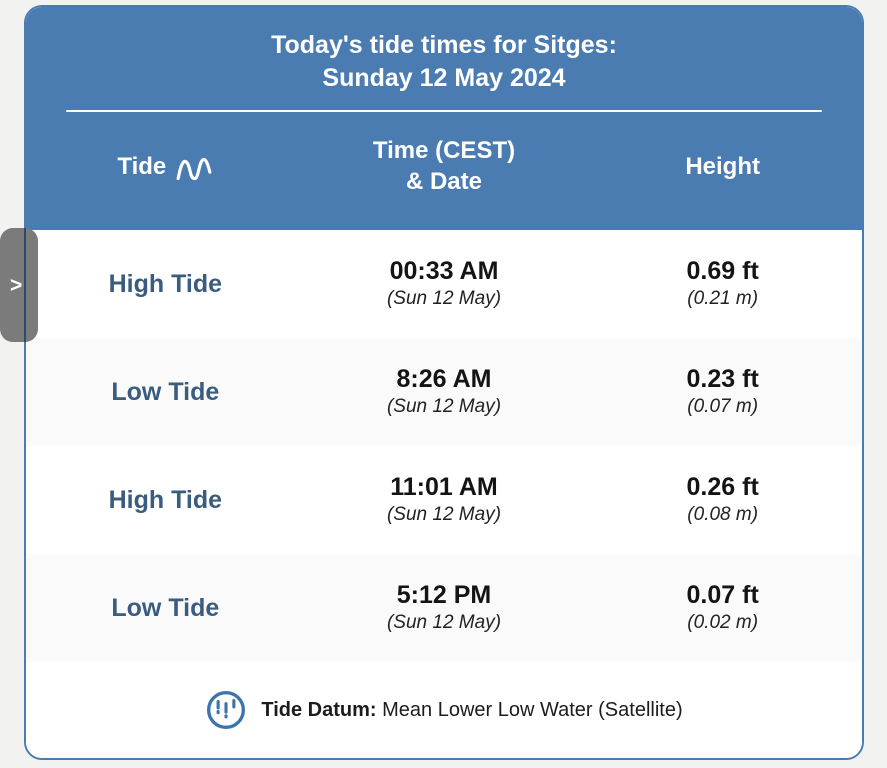 This screenshot has height=768, width=887. What do you see at coordinates (16, 285) in the screenshot?
I see `chevron-right-icon: >` at bounding box center [16, 285].